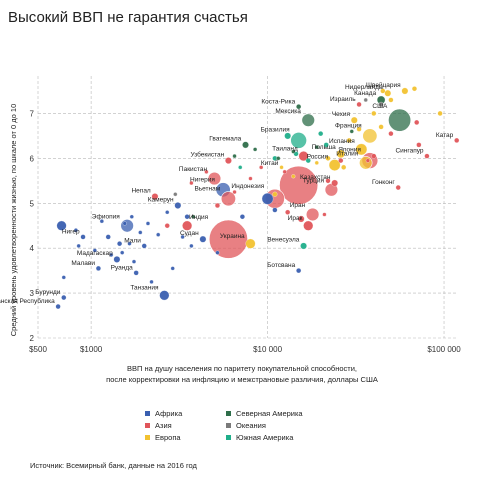 The width and height of the screenshot is (486, 500). What do you see at coordinates (95, 253) in the screenshot?
I see `label-мадагаскар: Мадагаскар` at bounding box center [95, 253].